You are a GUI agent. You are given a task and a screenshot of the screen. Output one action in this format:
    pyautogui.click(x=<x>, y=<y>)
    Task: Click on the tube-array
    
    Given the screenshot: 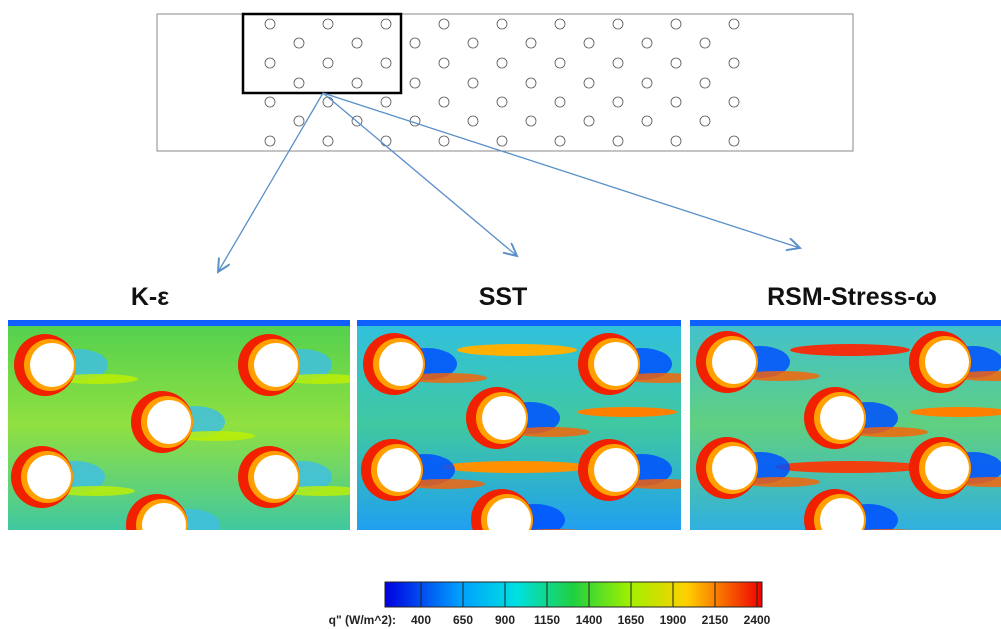 What is the action you would take?
    pyautogui.click(x=502, y=82)
    